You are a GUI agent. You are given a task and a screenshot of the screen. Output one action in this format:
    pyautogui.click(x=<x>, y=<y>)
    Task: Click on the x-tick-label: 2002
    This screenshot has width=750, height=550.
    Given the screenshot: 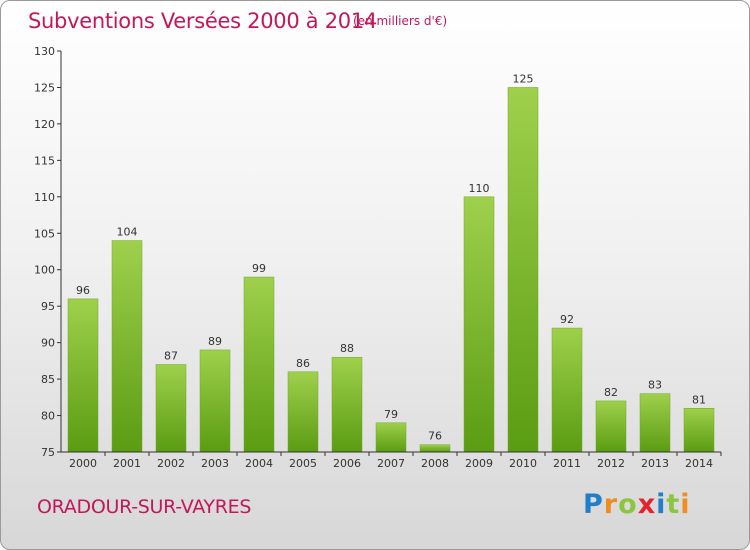 What is the action you would take?
    pyautogui.click(x=171, y=463)
    